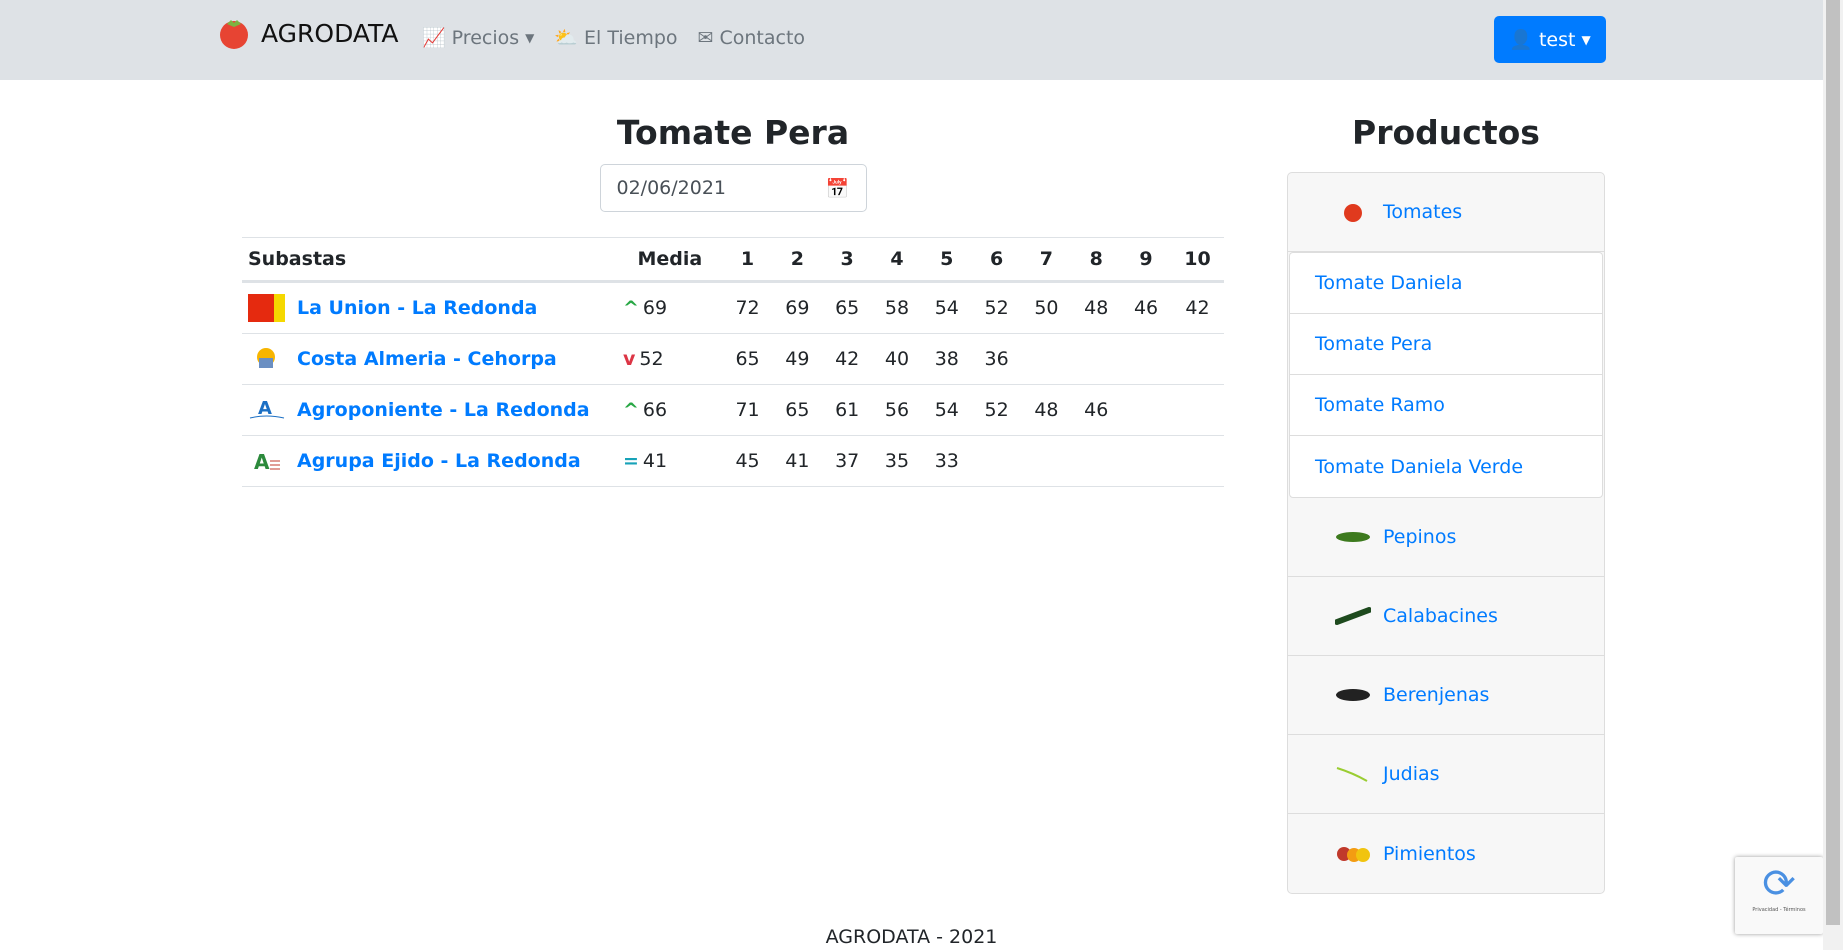 This screenshot has height=950, width=1843. Describe the element at coordinates (1419, 466) in the screenshot. I see `product-link: Tomate Daniela Verde` at that location.